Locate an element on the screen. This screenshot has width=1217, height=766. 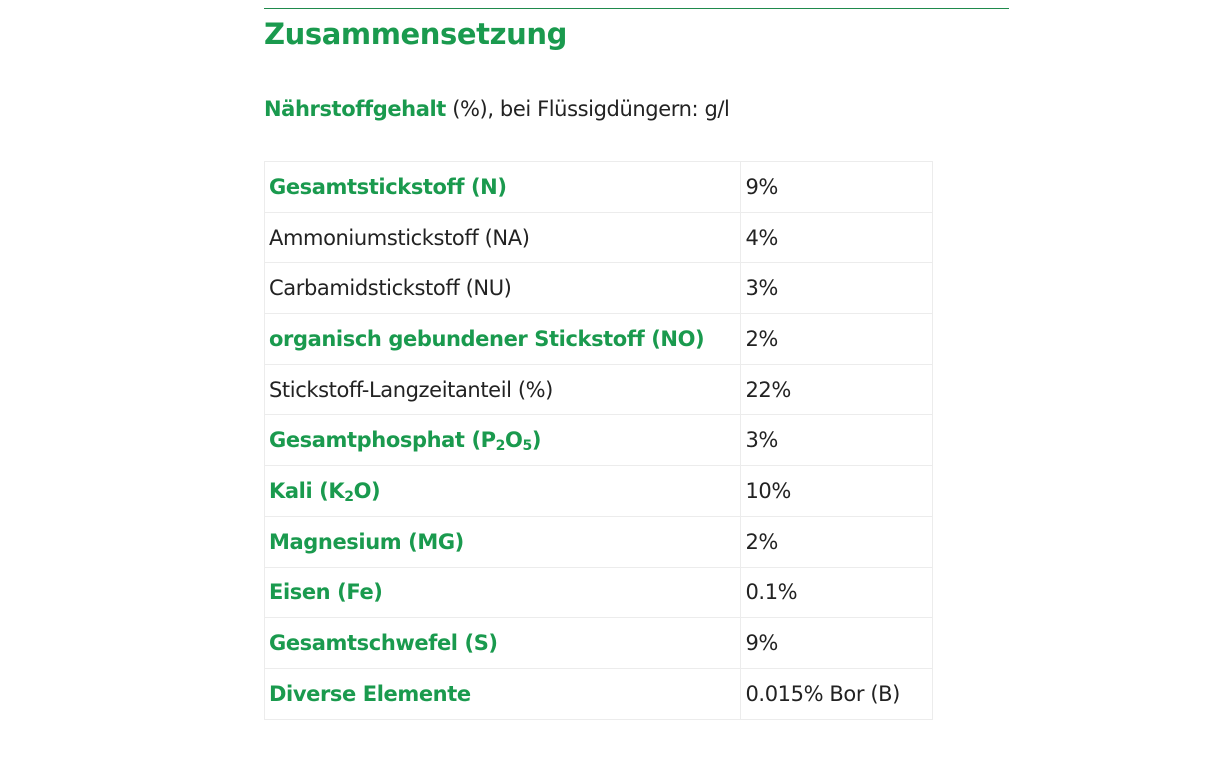
nutrient-content-label: Nährstoffgehalt is located at coordinates (355, 109).